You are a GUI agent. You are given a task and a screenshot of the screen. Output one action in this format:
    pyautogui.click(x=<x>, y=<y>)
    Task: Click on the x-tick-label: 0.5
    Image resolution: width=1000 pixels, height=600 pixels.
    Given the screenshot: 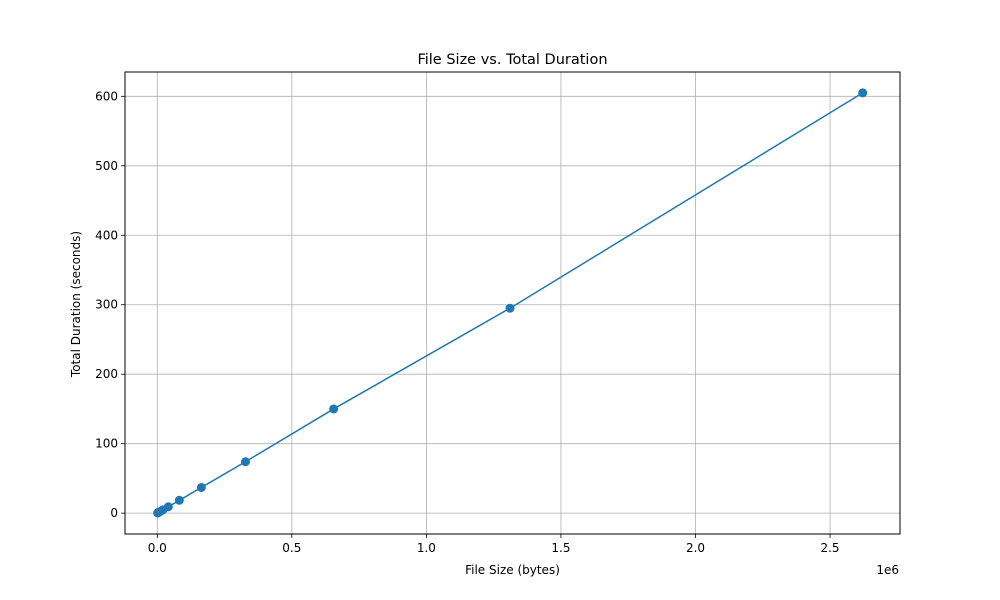 What is the action you would take?
    pyautogui.click(x=291, y=548)
    